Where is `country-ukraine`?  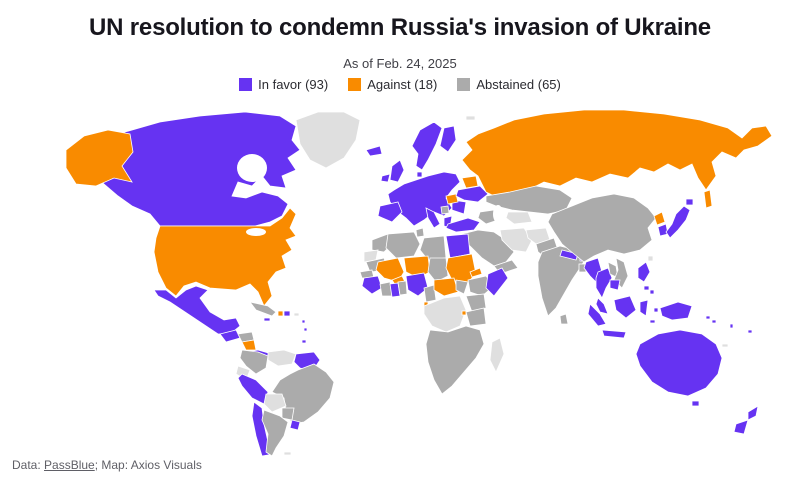
country-ukraine is located at coordinates (472, 194).